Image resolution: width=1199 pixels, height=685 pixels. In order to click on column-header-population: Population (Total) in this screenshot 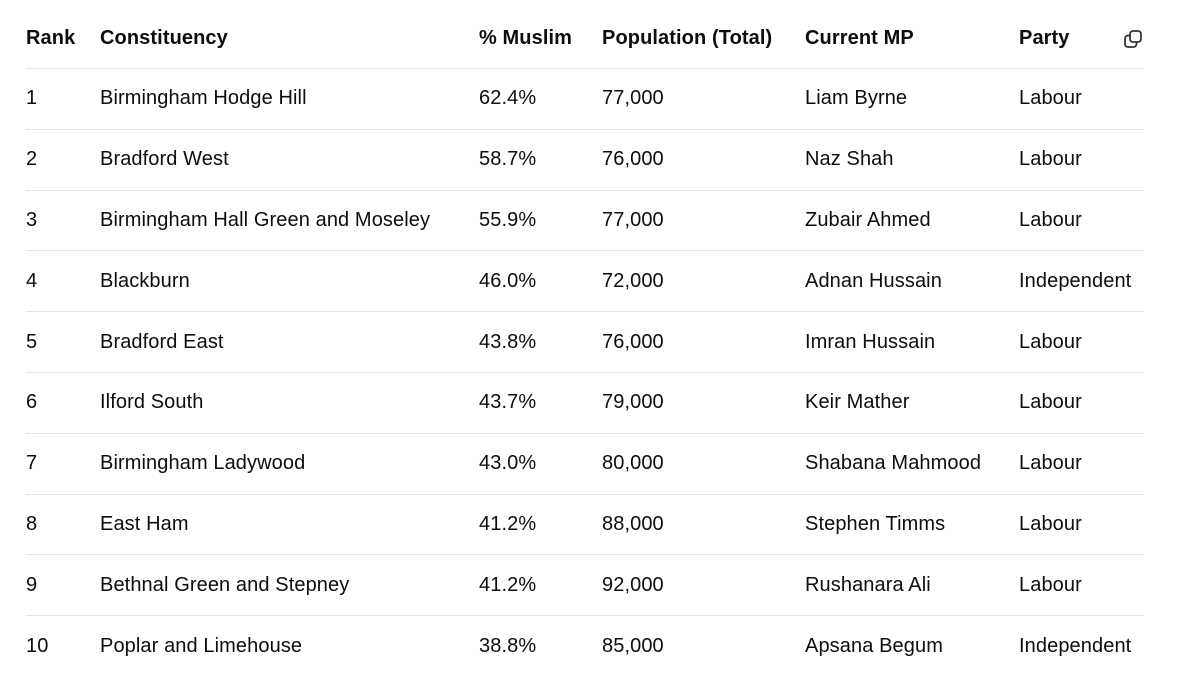, I will do `click(687, 37)`.